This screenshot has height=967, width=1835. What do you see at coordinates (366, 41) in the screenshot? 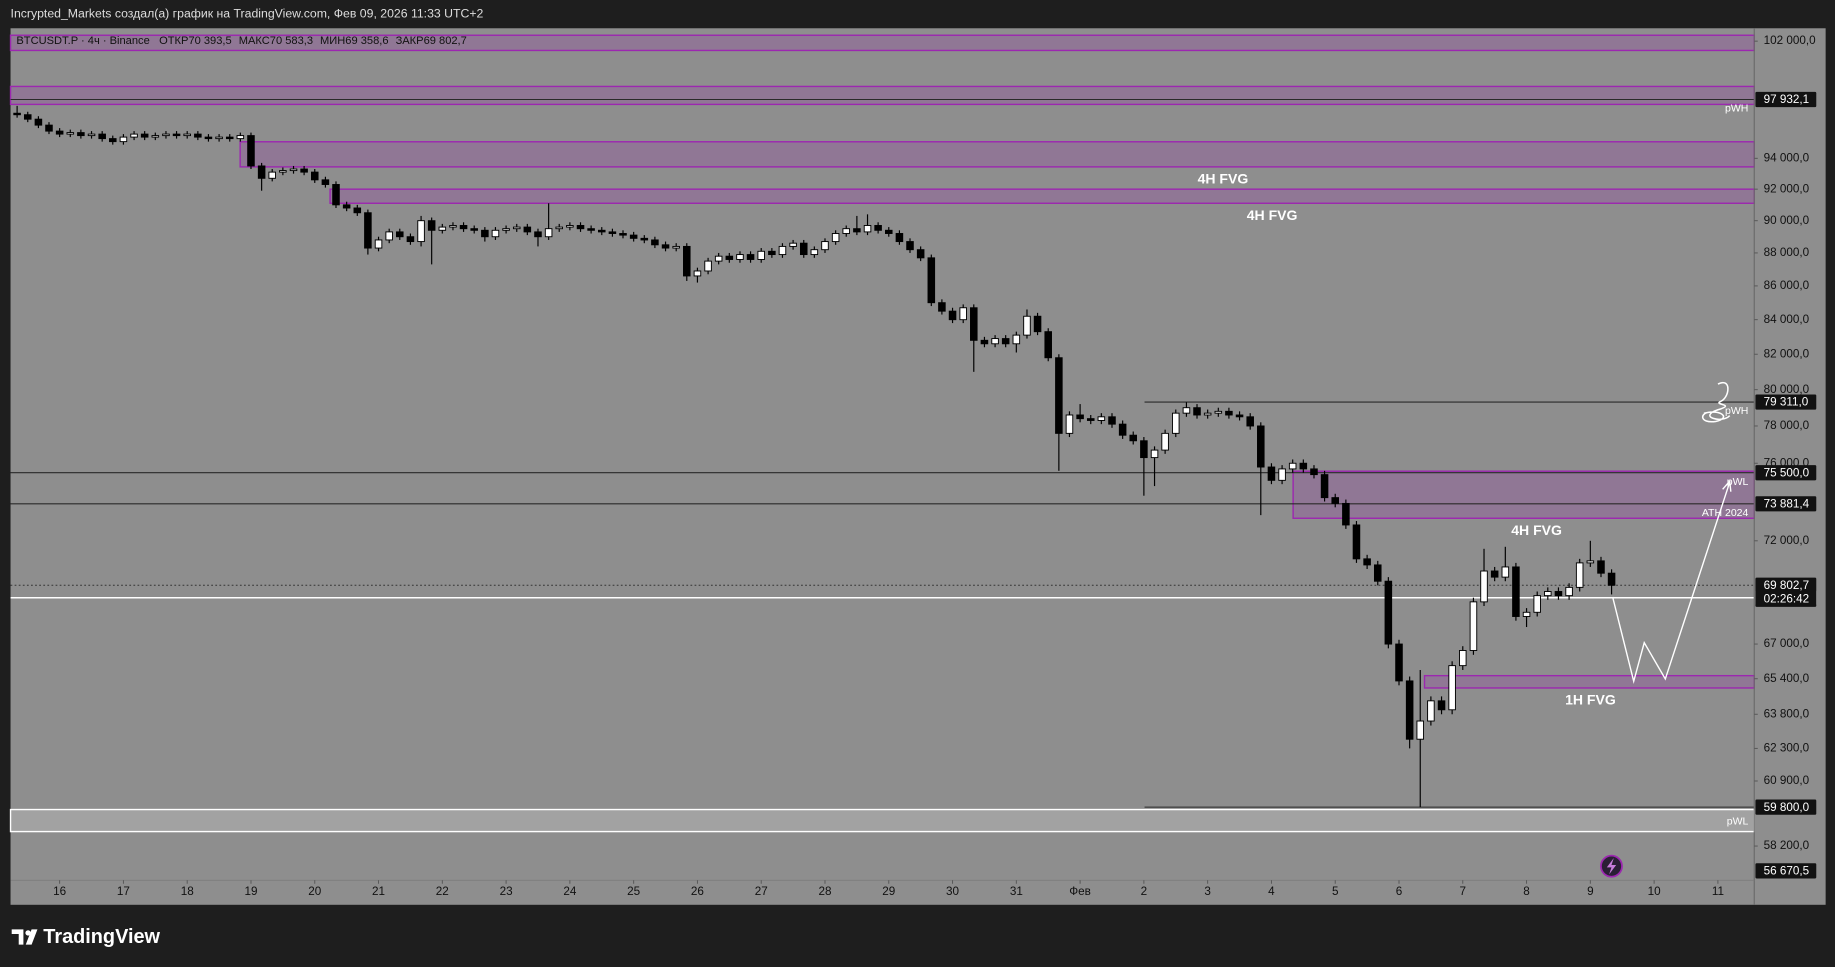
I see `legend-value: 69 358,6` at bounding box center [366, 41].